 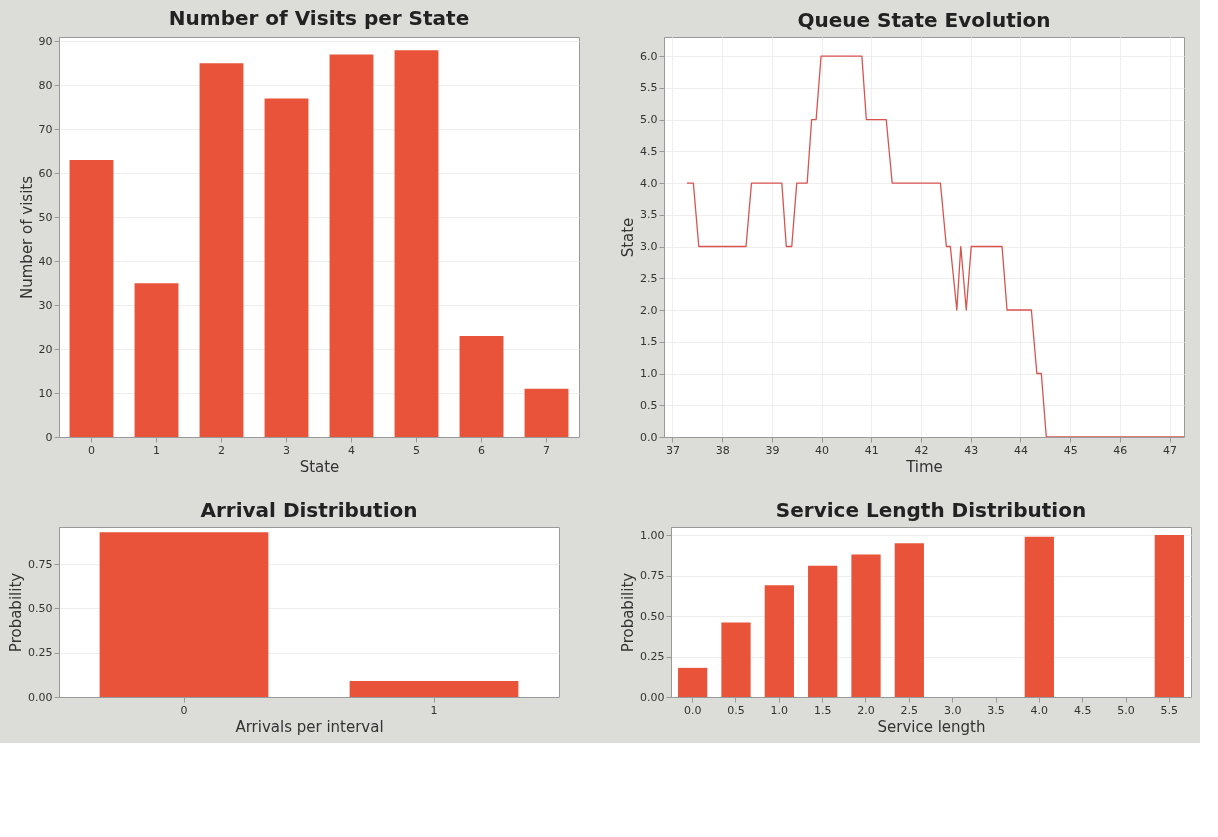 I want to click on x-tick-label: 6, so click(x=481, y=450).